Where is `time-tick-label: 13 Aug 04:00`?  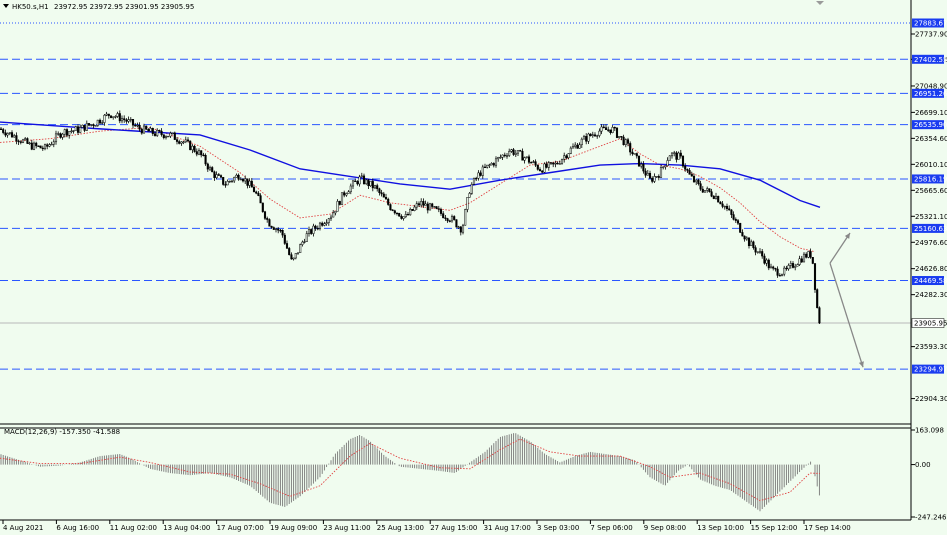 time-tick-label: 13 Aug 04:00 is located at coordinates (186, 528).